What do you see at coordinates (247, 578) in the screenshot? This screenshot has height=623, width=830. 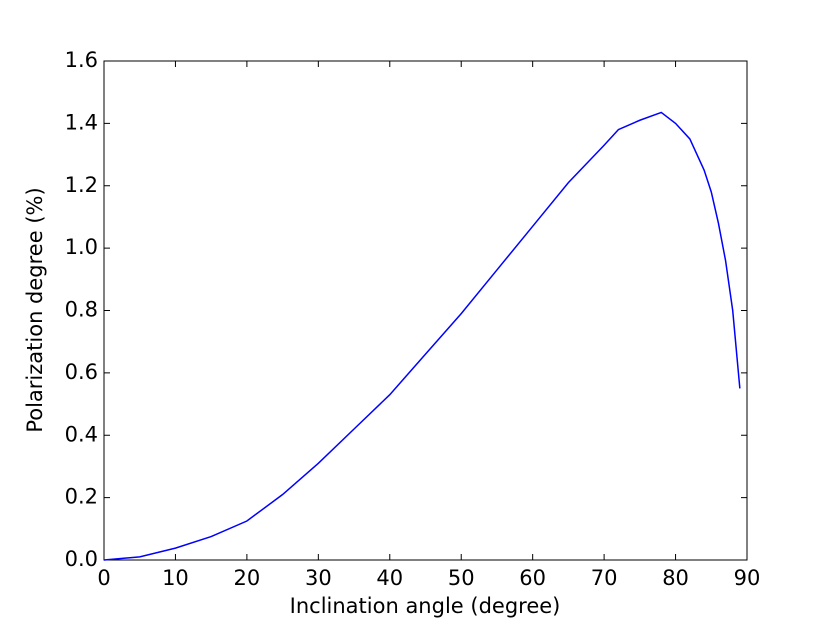 I see `x-tick-label: 20` at bounding box center [247, 578].